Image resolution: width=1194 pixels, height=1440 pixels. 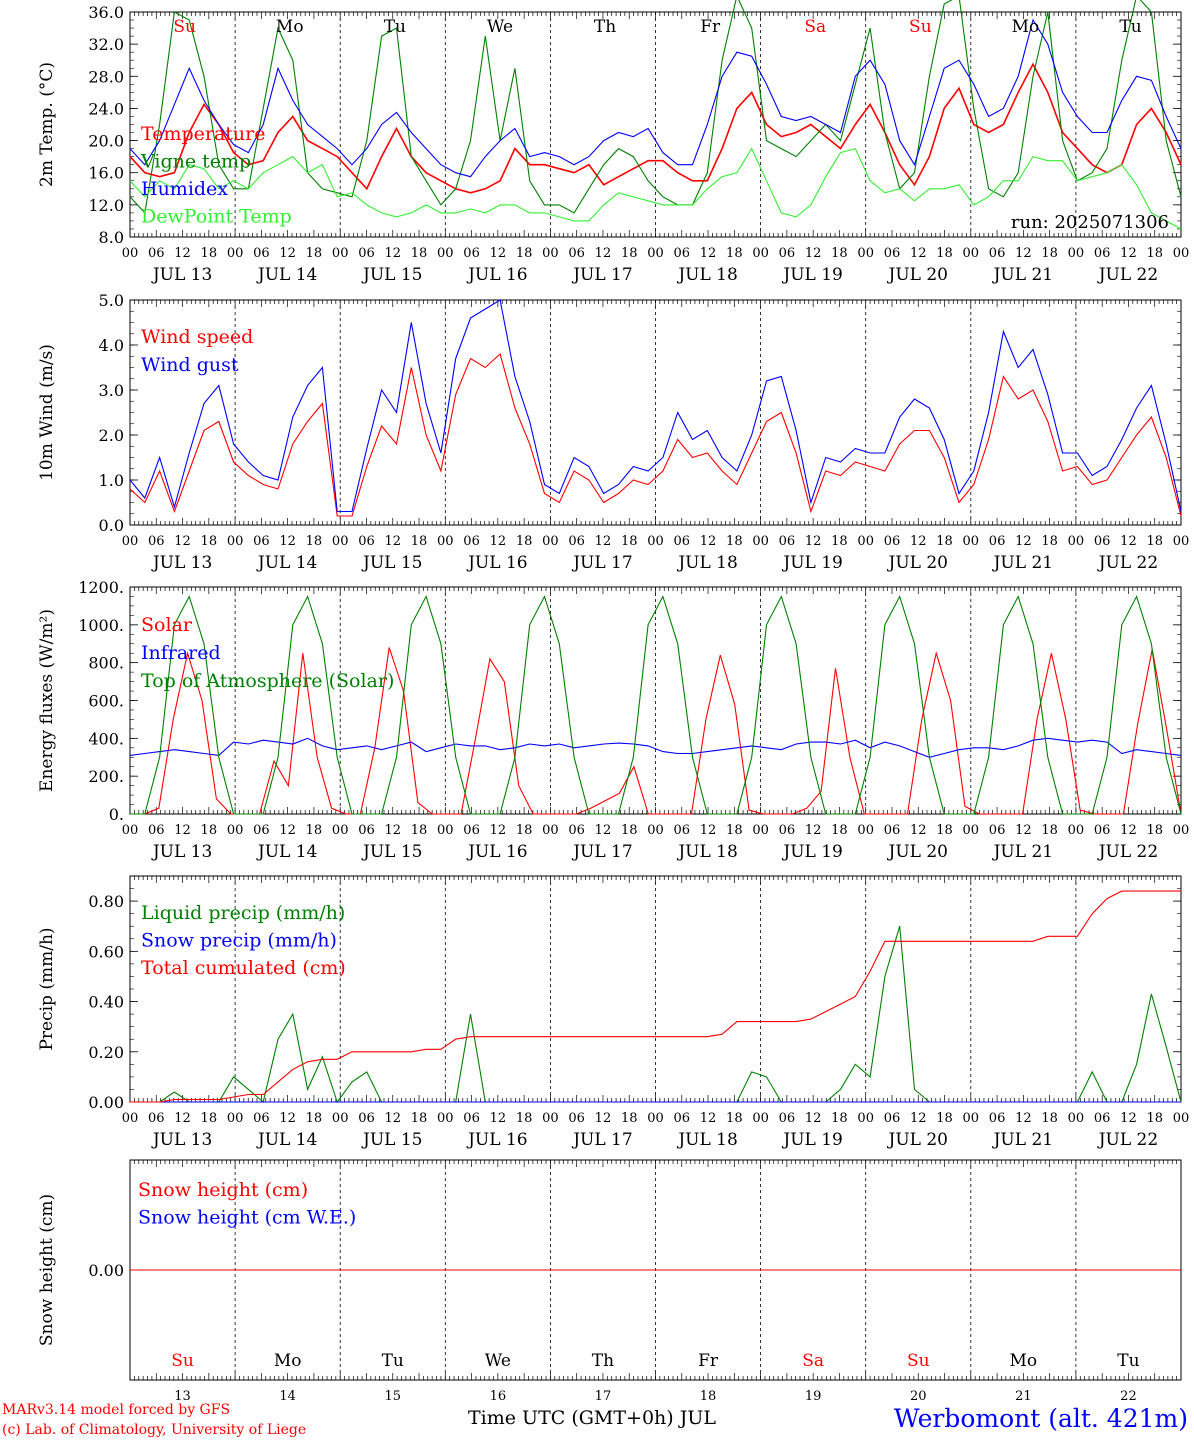 What do you see at coordinates (243, 968) in the screenshot?
I see `legend-entry: Total cumulated (cm)` at bounding box center [243, 968].